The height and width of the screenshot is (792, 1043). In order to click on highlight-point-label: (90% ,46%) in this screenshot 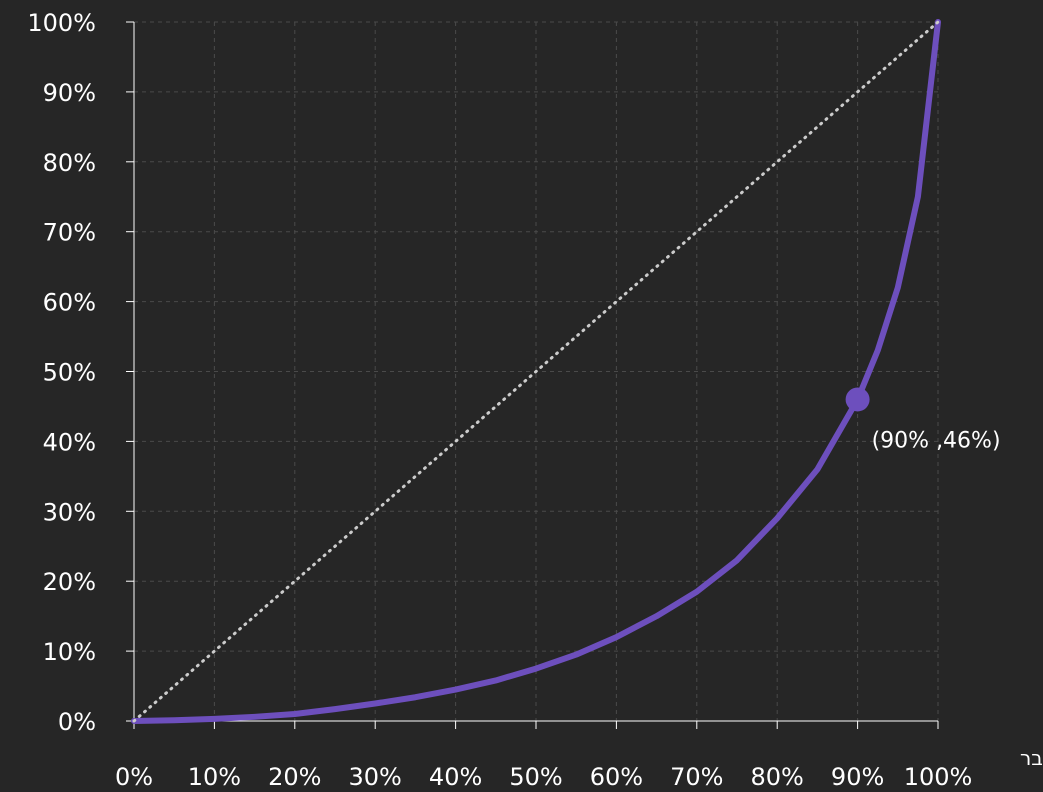, I will do `click(936, 440)`.